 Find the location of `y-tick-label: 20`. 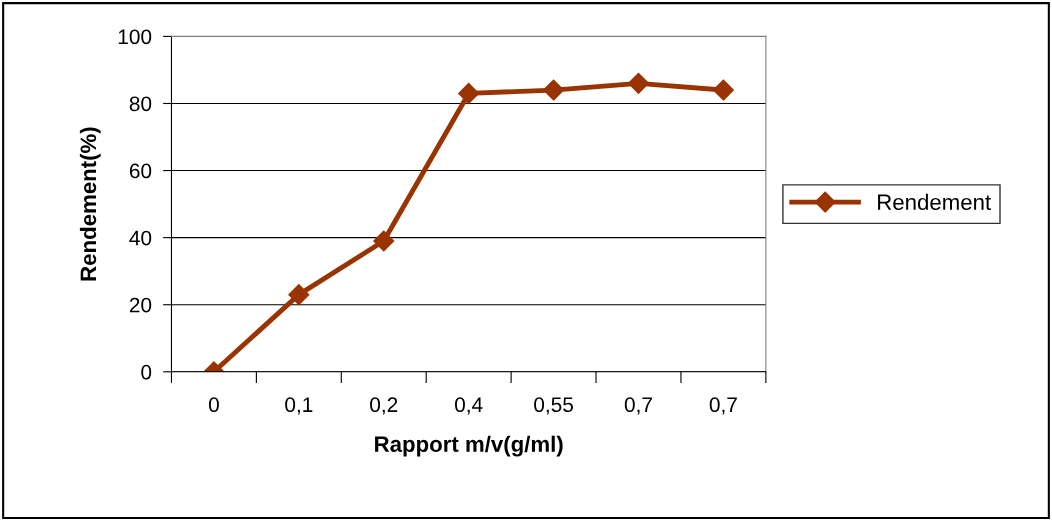

y-tick-label: 20 is located at coordinates (140, 305).